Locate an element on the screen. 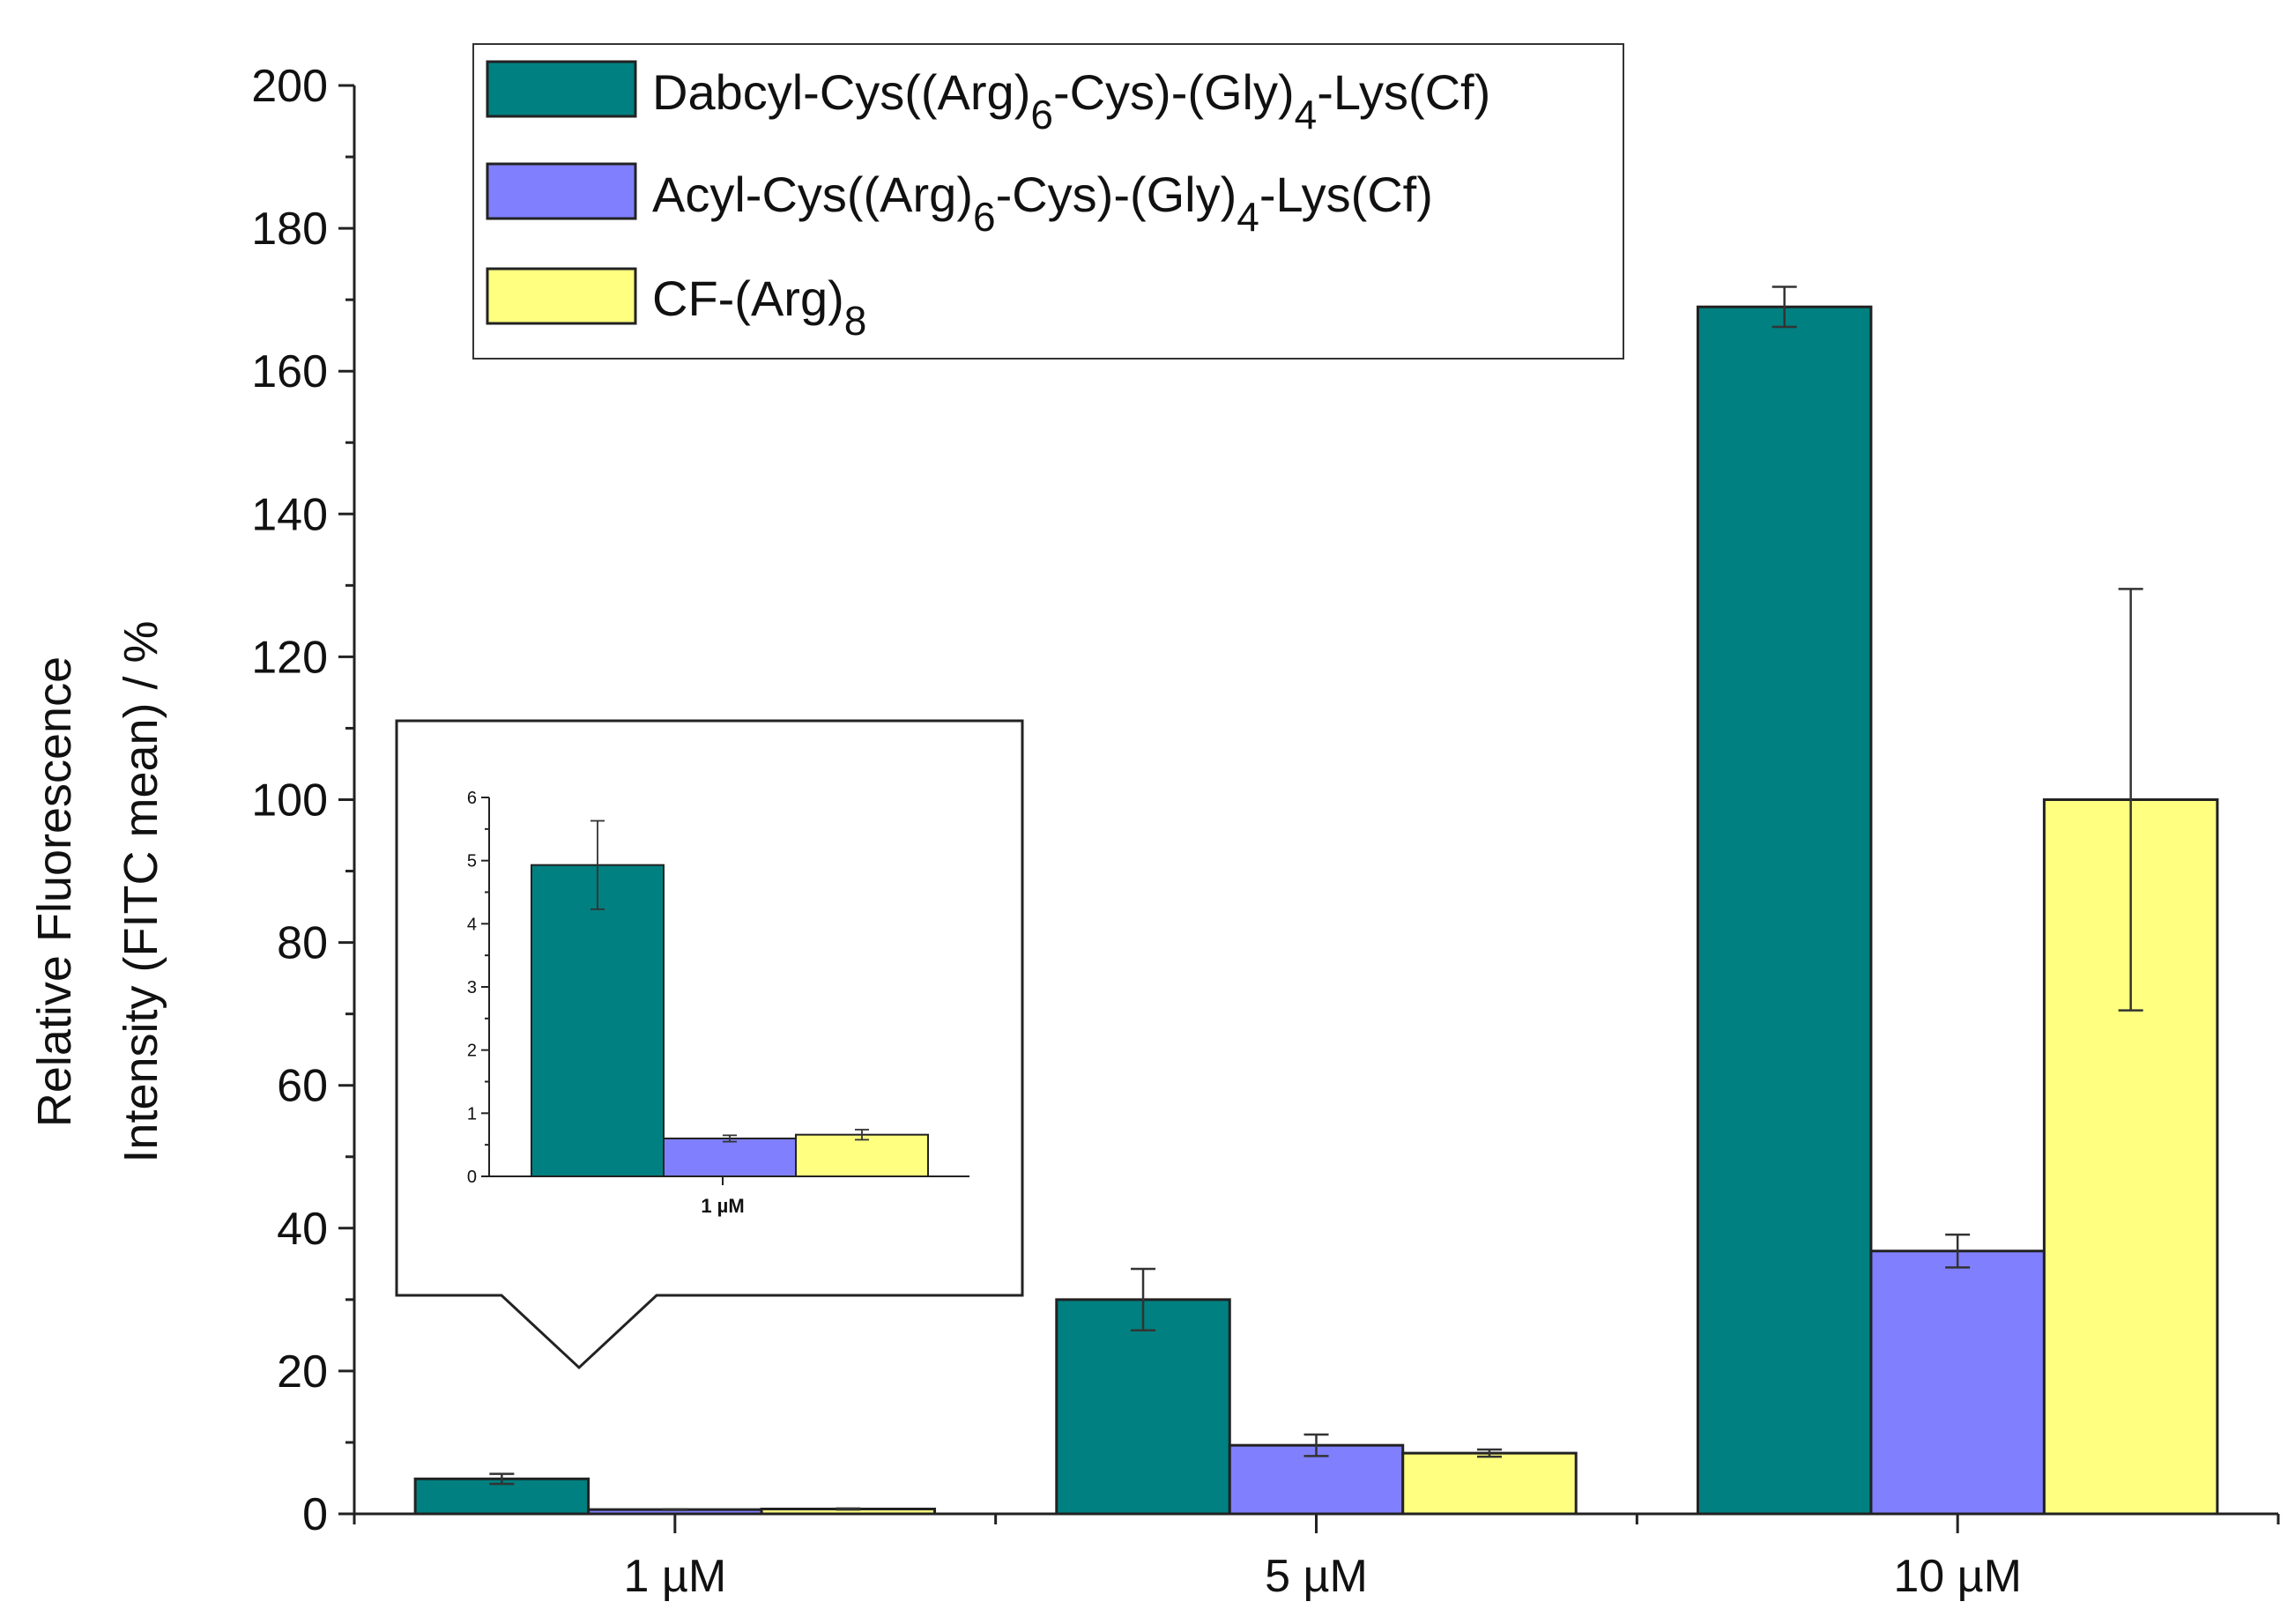 The height and width of the screenshot is (1624, 2295). y-tick-label: 140 is located at coordinates (289, 514).